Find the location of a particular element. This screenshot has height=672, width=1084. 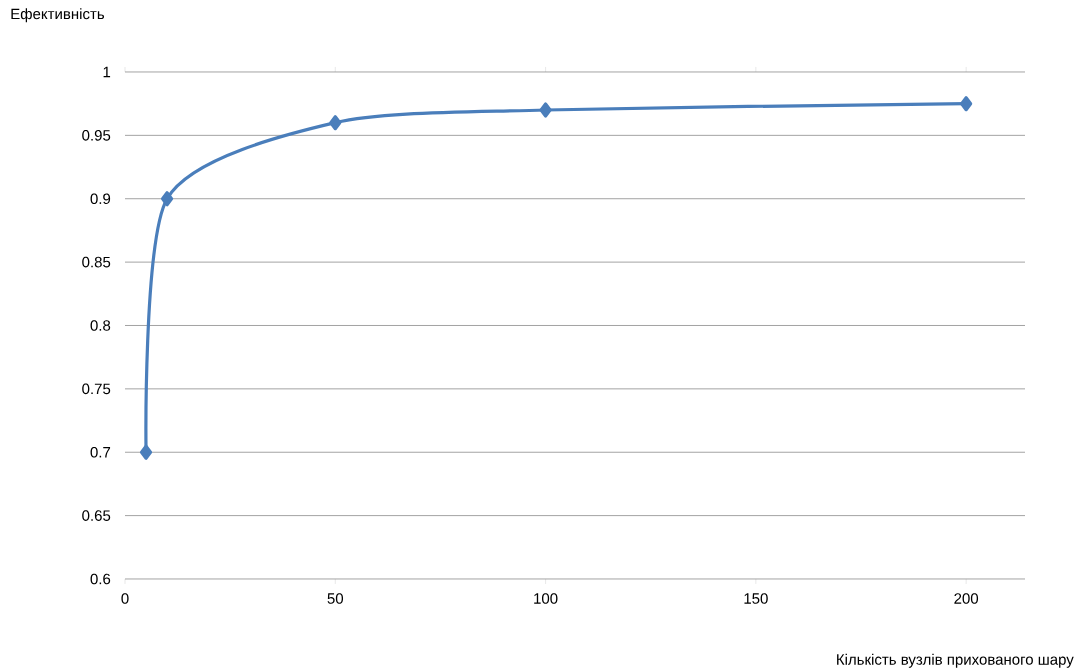

y-tick-label: 0.6 is located at coordinates (100, 579).